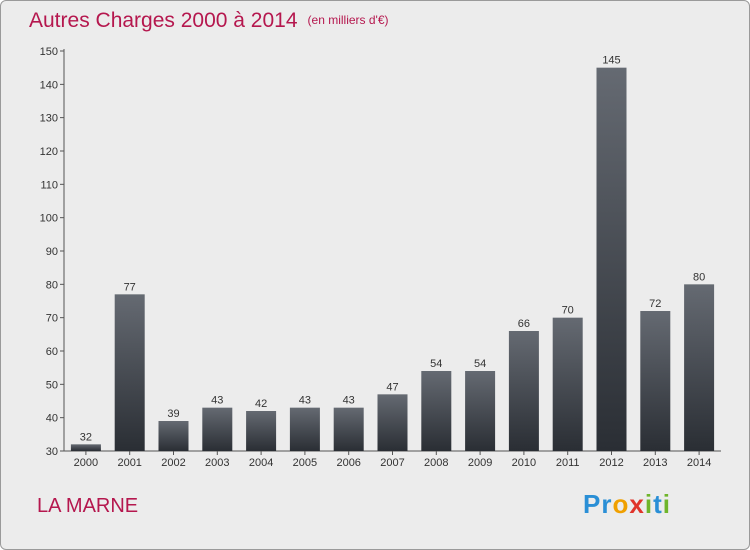  What do you see at coordinates (49, 185) in the screenshot?
I see `y-tick-label: 110` at bounding box center [49, 185].